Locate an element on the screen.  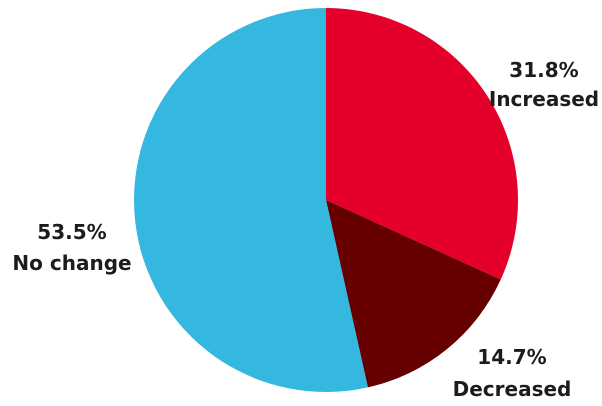
pie-slice-decreased is located at coordinates (413, 294).